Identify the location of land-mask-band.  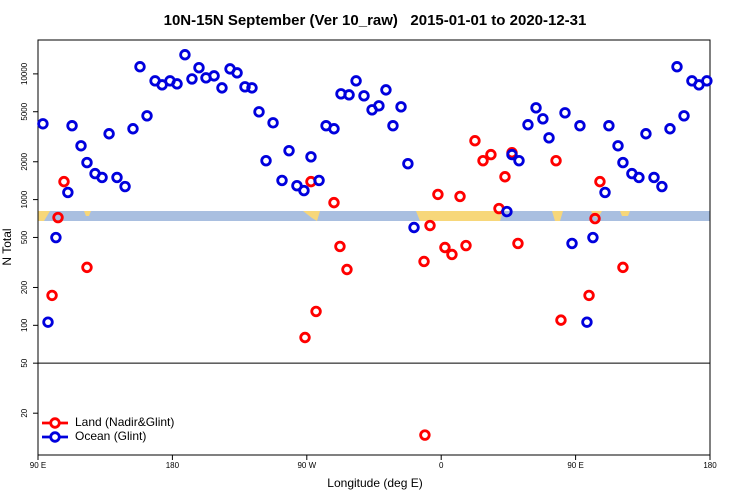
(374, 216).